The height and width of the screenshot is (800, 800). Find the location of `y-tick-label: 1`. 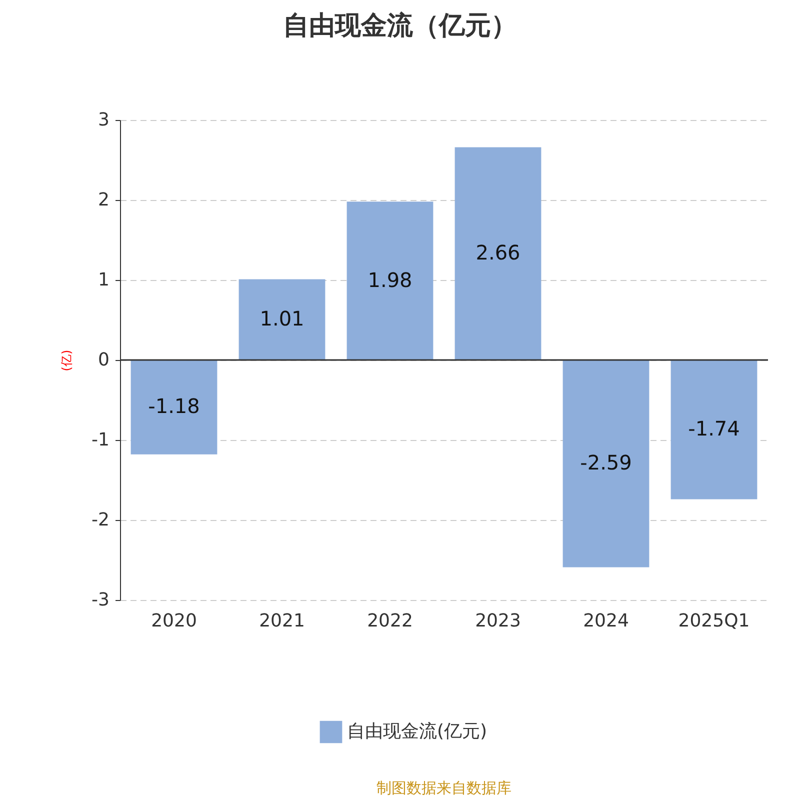

y-tick-label: 1 is located at coordinates (104, 280).